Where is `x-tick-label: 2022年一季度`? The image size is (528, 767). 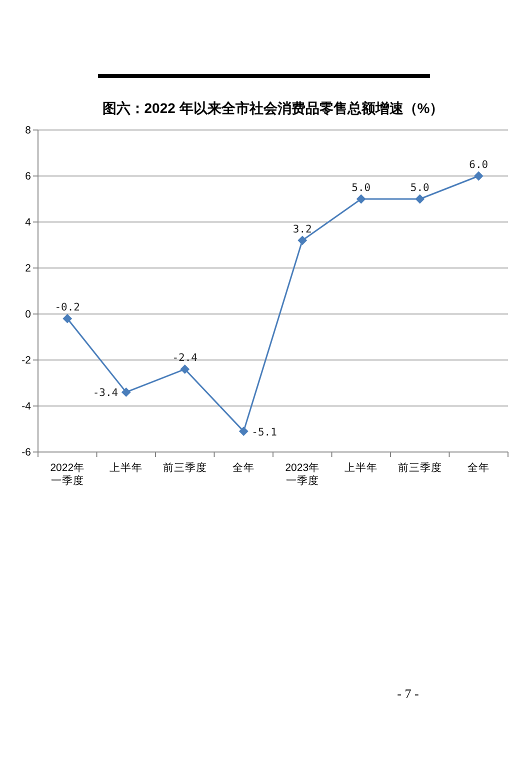 x-tick-label: 2022年一季度 is located at coordinates (67, 474).